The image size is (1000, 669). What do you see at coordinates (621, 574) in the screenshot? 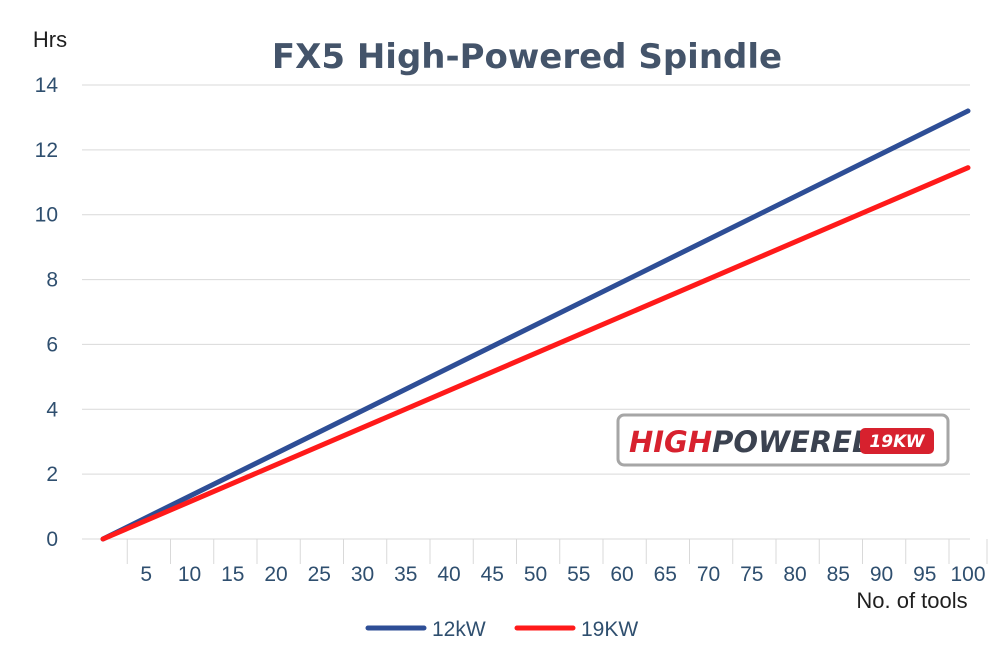
I see `x-tick-label: 60` at bounding box center [621, 574].